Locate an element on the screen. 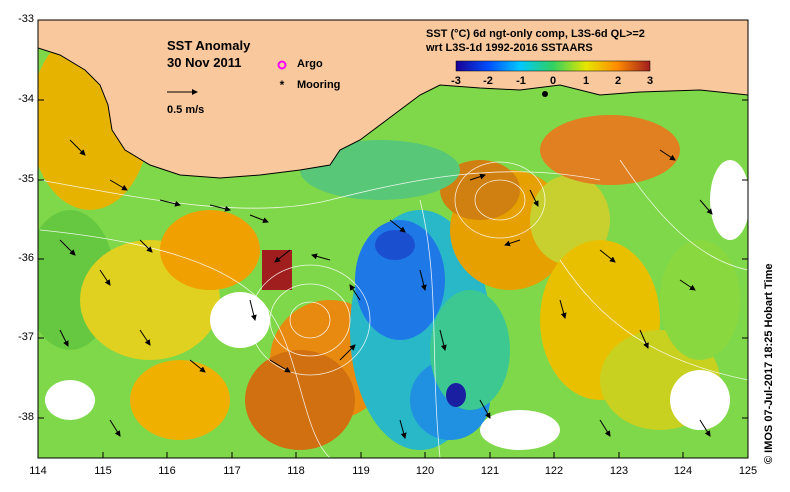 The width and height of the screenshot is (790, 492). map-title: SST Anomaly is located at coordinates (209, 45).